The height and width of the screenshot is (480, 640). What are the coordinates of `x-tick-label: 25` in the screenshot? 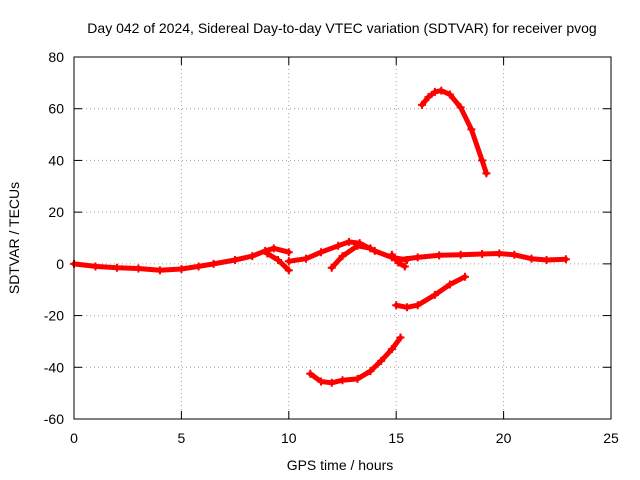 It's located at (611, 438).